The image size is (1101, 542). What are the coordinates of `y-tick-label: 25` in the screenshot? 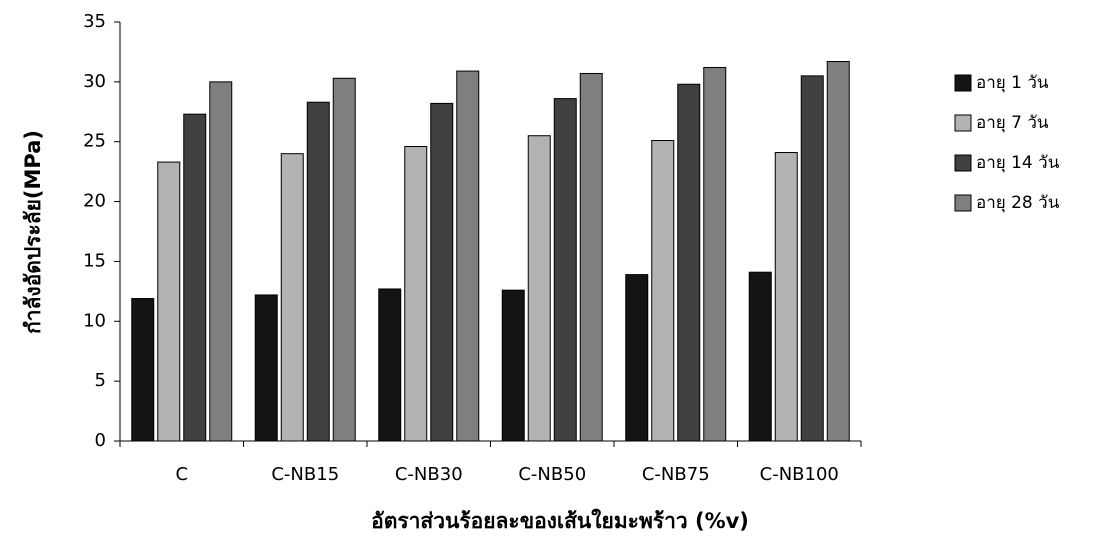 It's located at (94, 141).